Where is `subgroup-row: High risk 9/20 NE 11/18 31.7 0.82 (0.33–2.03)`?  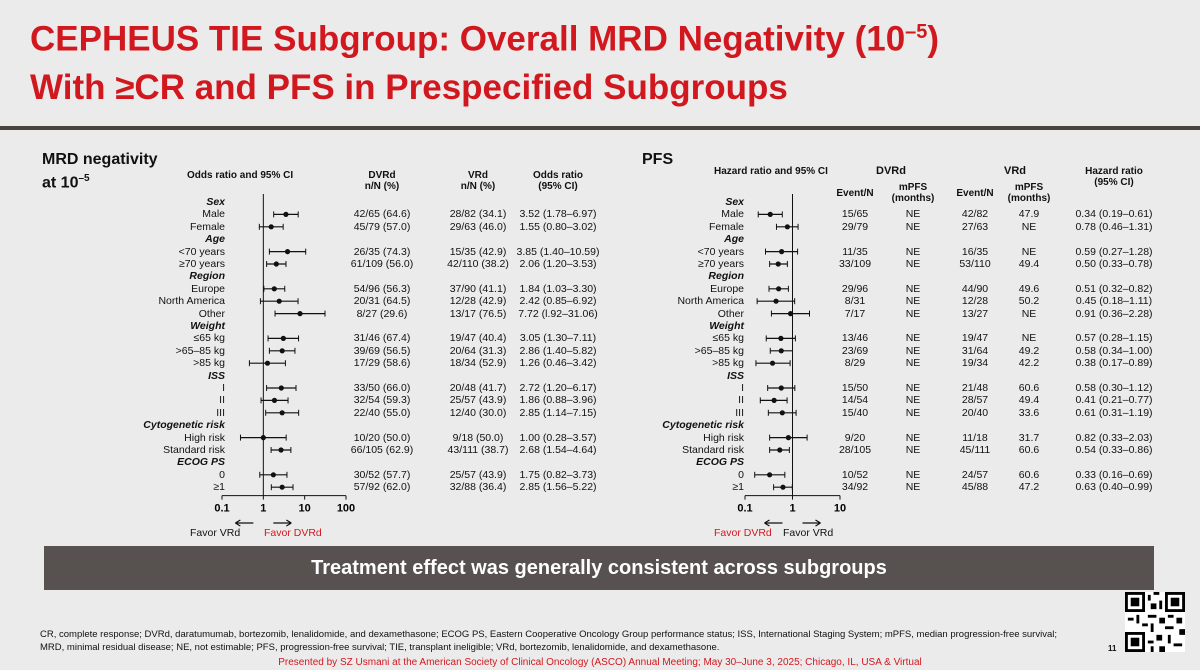
subgroup-row: High risk 9/20 NE 11/18 31.7 0.82 (0.33–2.03) is located at coordinates (910, 438).